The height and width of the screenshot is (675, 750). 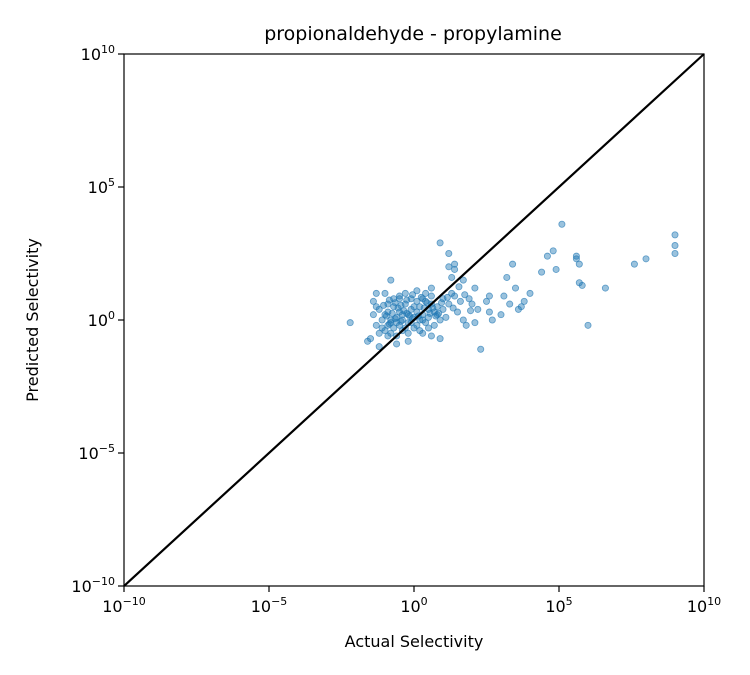 What do you see at coordinates (413, 605) in the screenshot?
I see `x-tick-label: 10⁰` at bounding box center [413, 605].